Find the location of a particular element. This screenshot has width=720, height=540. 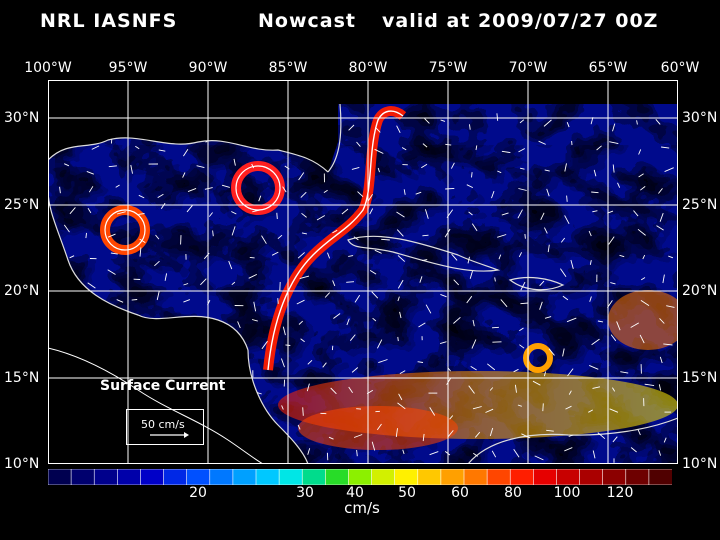

lat-label-left: 10°N is located at coordinates (22, 464).